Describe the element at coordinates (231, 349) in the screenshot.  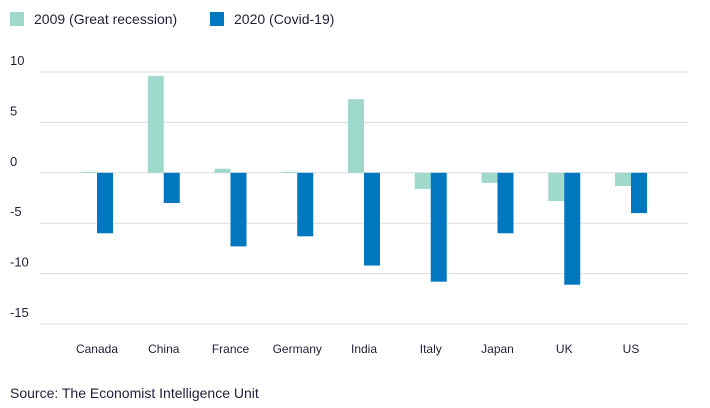
I see `x-tick-label-france: France` at that location.